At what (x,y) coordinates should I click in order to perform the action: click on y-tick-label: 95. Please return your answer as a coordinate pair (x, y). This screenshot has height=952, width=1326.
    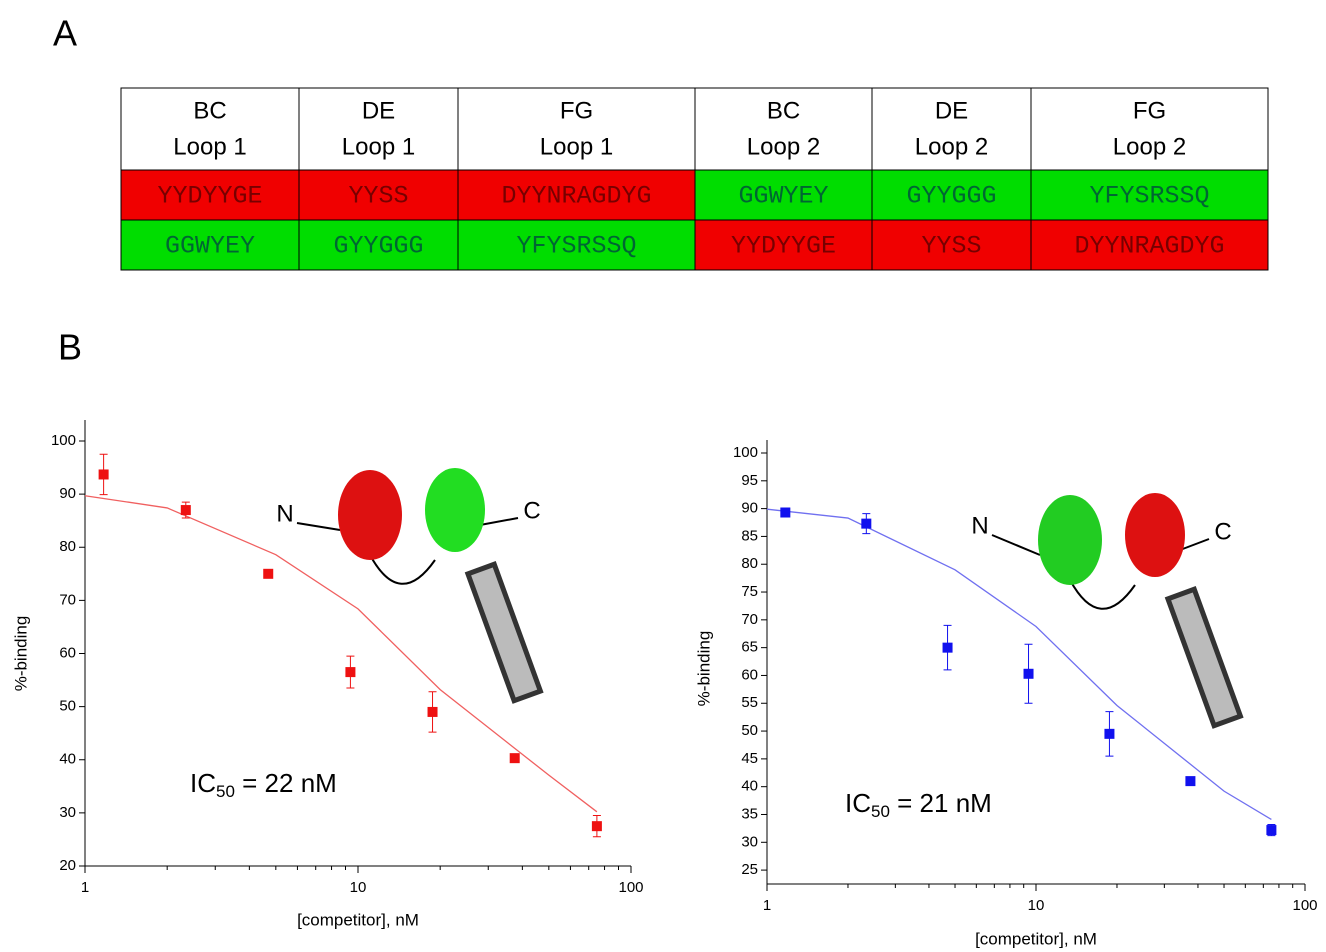
    Looking at the image, I should click on (749, 480).